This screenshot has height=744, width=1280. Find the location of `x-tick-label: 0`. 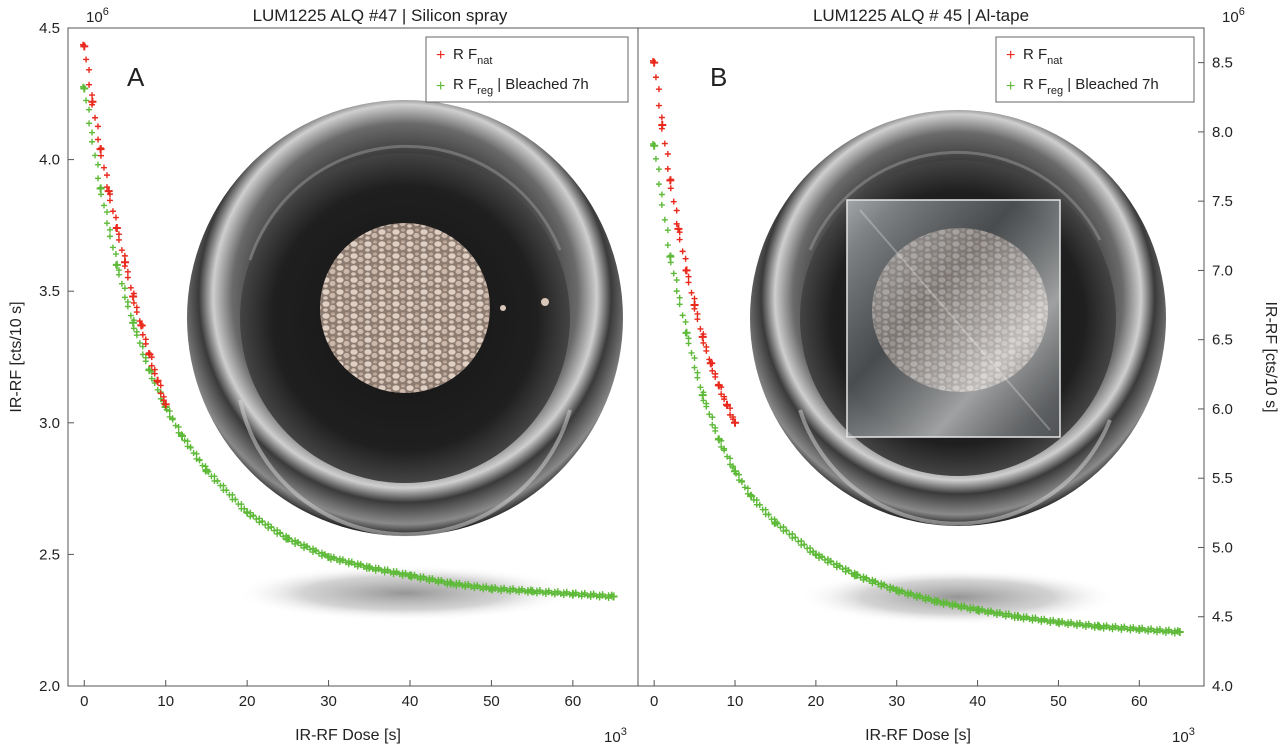

x-tick-label: 0 is located at coordinates (84, 701).